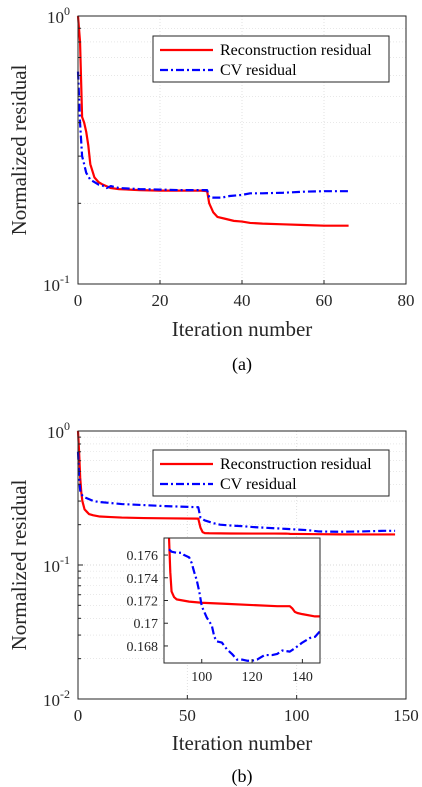  What do you see at coordinates (252, 677) in the screenshot?
I see `chart-b-inset-xtick-label: 120` at bounding box center [252, 677].